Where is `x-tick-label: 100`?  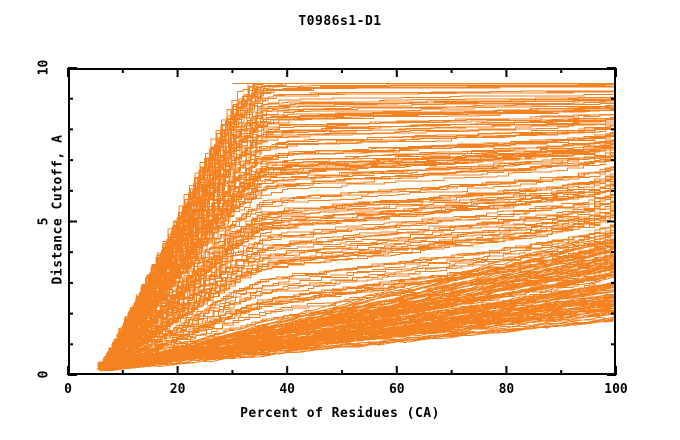
x-tick-label: 100 is located at coordinates (616, 389).